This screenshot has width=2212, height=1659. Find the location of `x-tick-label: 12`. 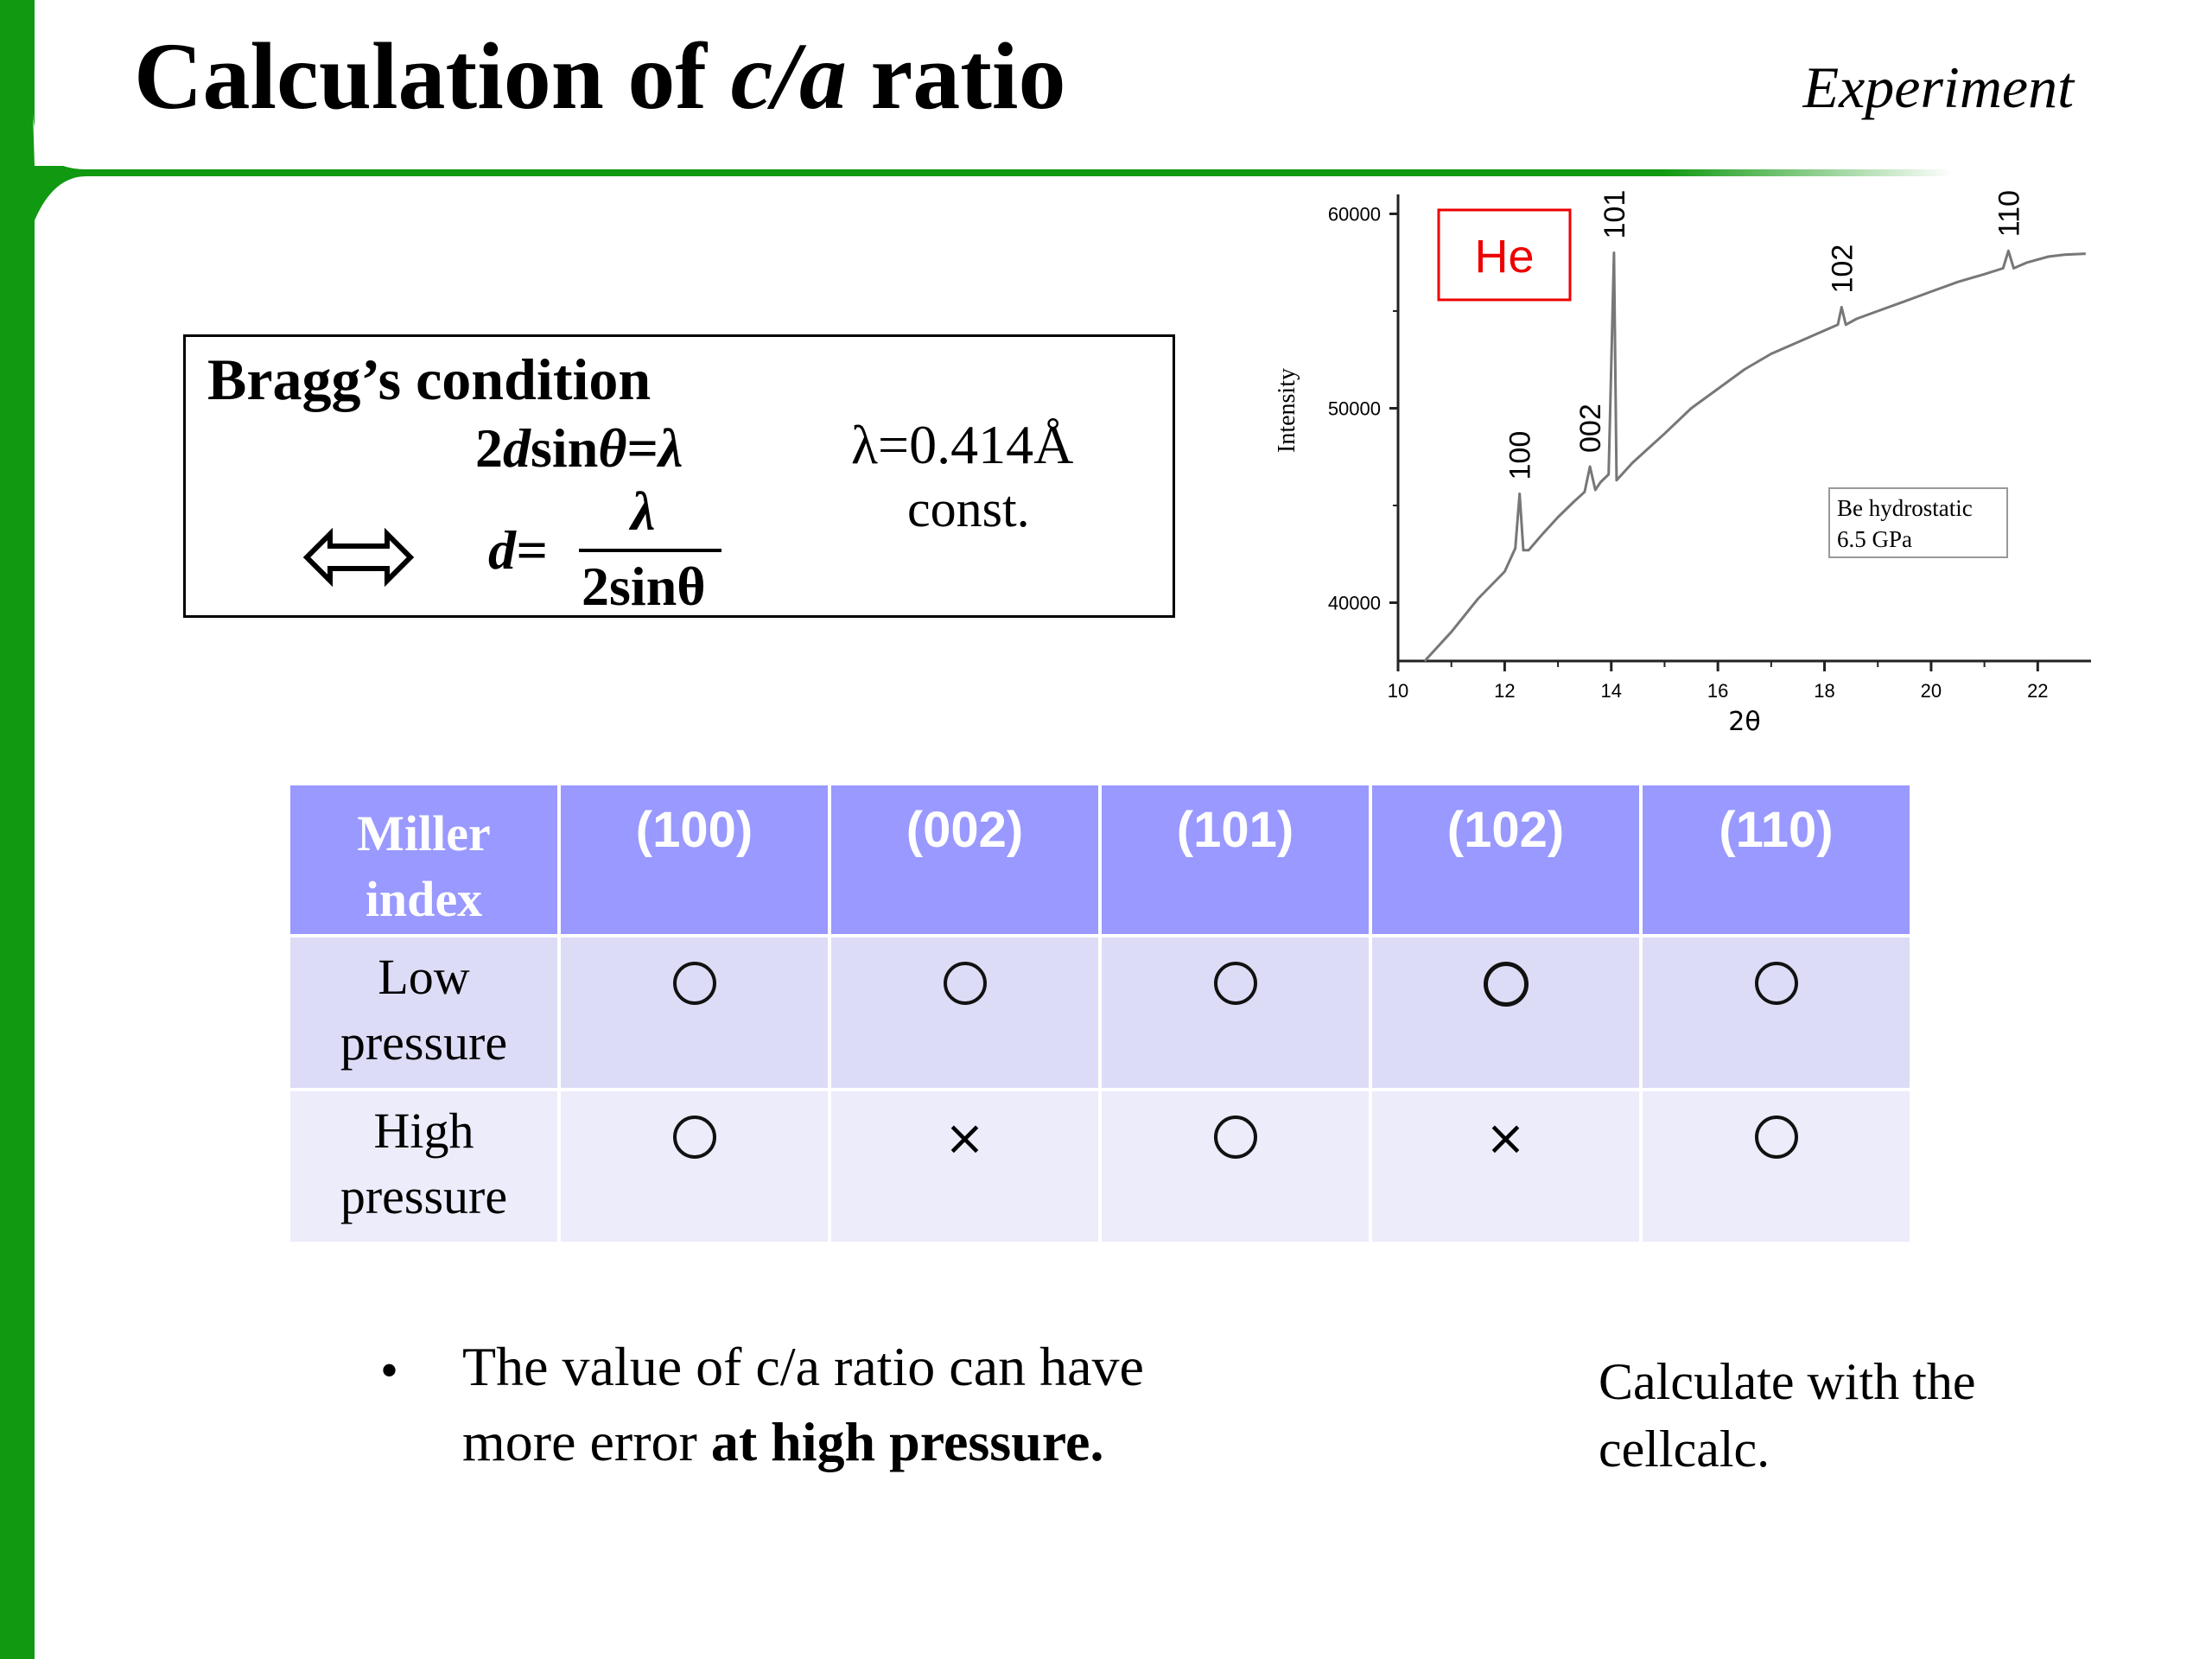

x-tick-label: 12 is located at coordinates (1504, 691).